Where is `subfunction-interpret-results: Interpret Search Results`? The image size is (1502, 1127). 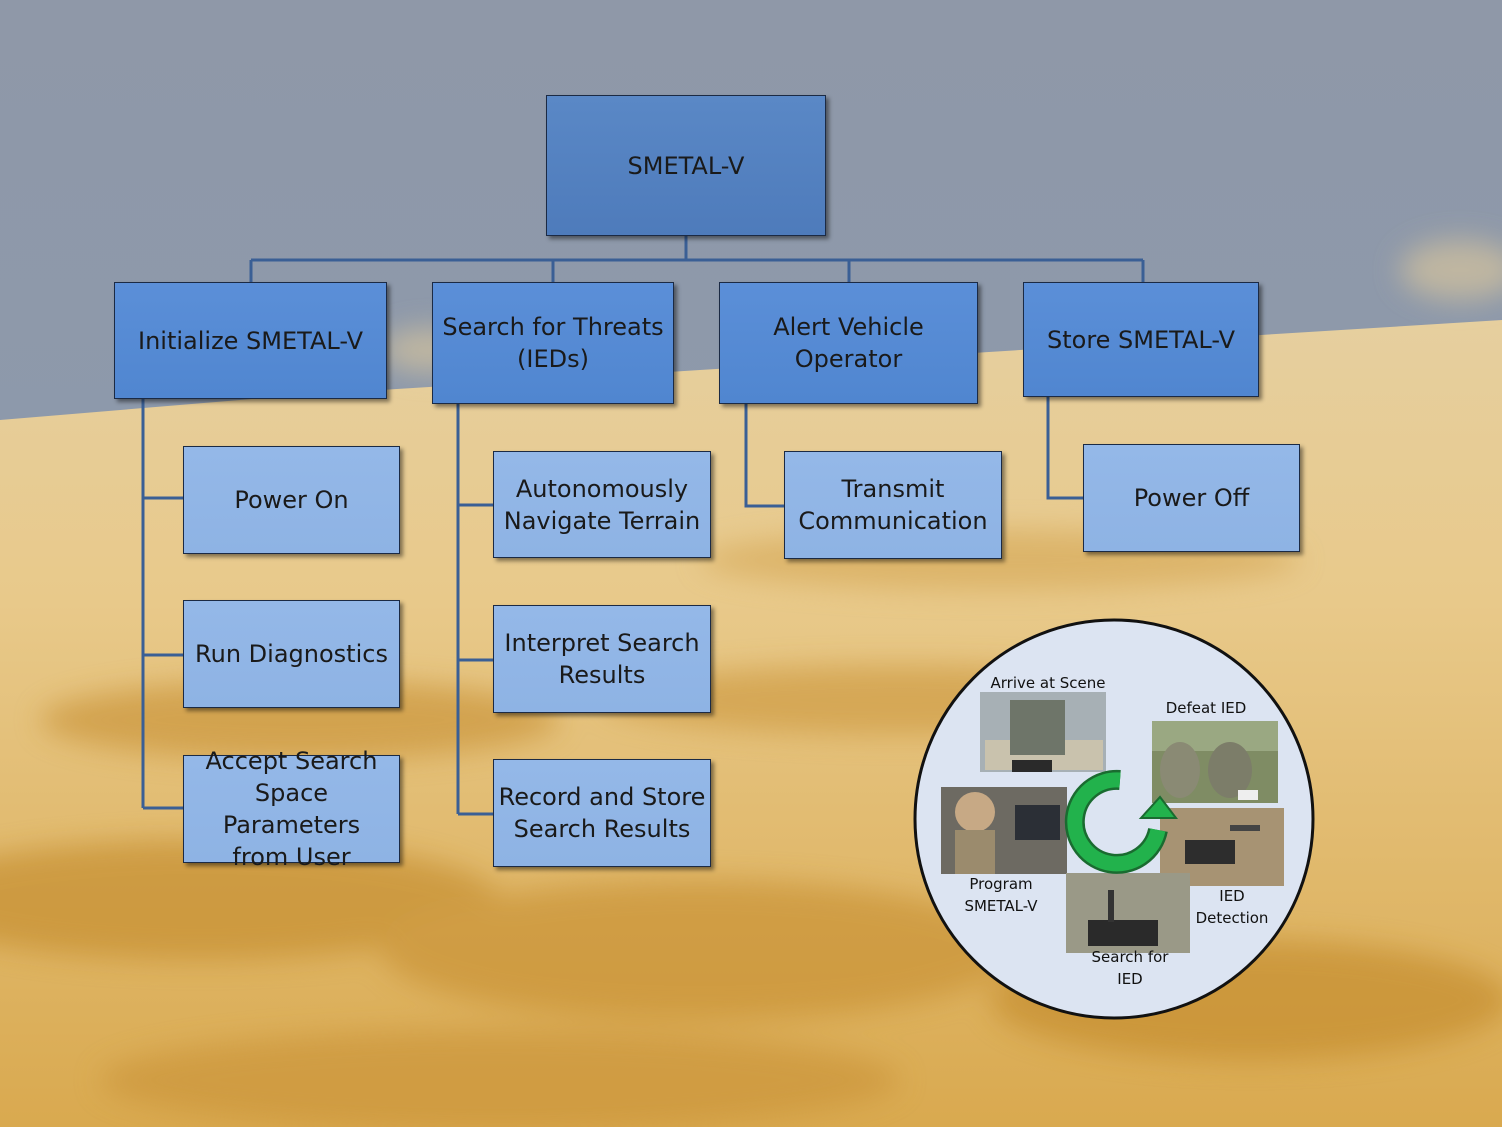
subfunction-interpret-results: Interpret Search Results is located at coordinates (602, 659).